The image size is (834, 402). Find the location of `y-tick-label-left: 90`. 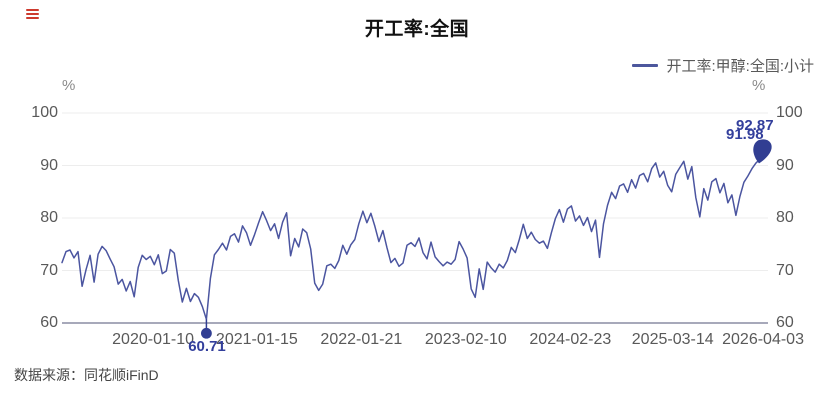

y-tick-label-left: 90 is located at coordinates (49, 165).